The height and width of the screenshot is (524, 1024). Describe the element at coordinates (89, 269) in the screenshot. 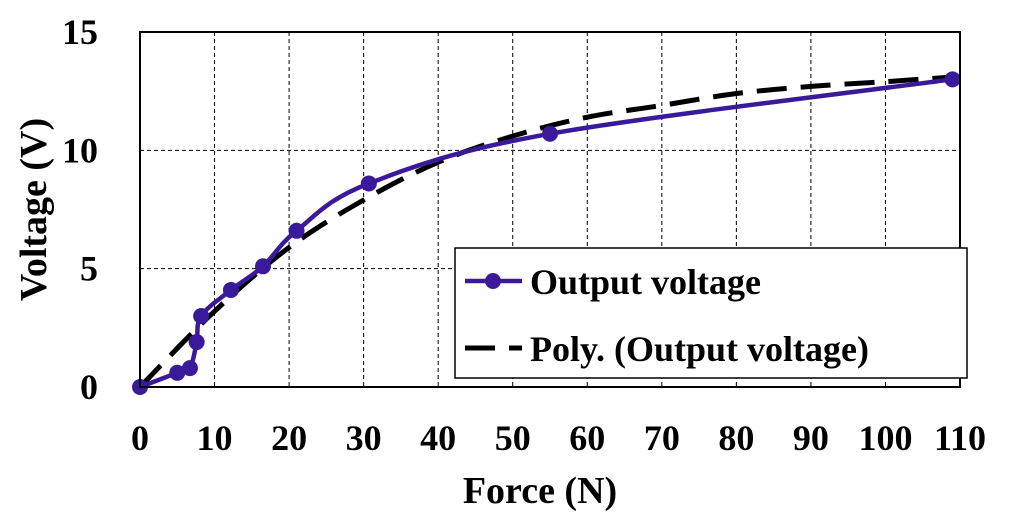

I see `y-tick-label: 5` at that location.